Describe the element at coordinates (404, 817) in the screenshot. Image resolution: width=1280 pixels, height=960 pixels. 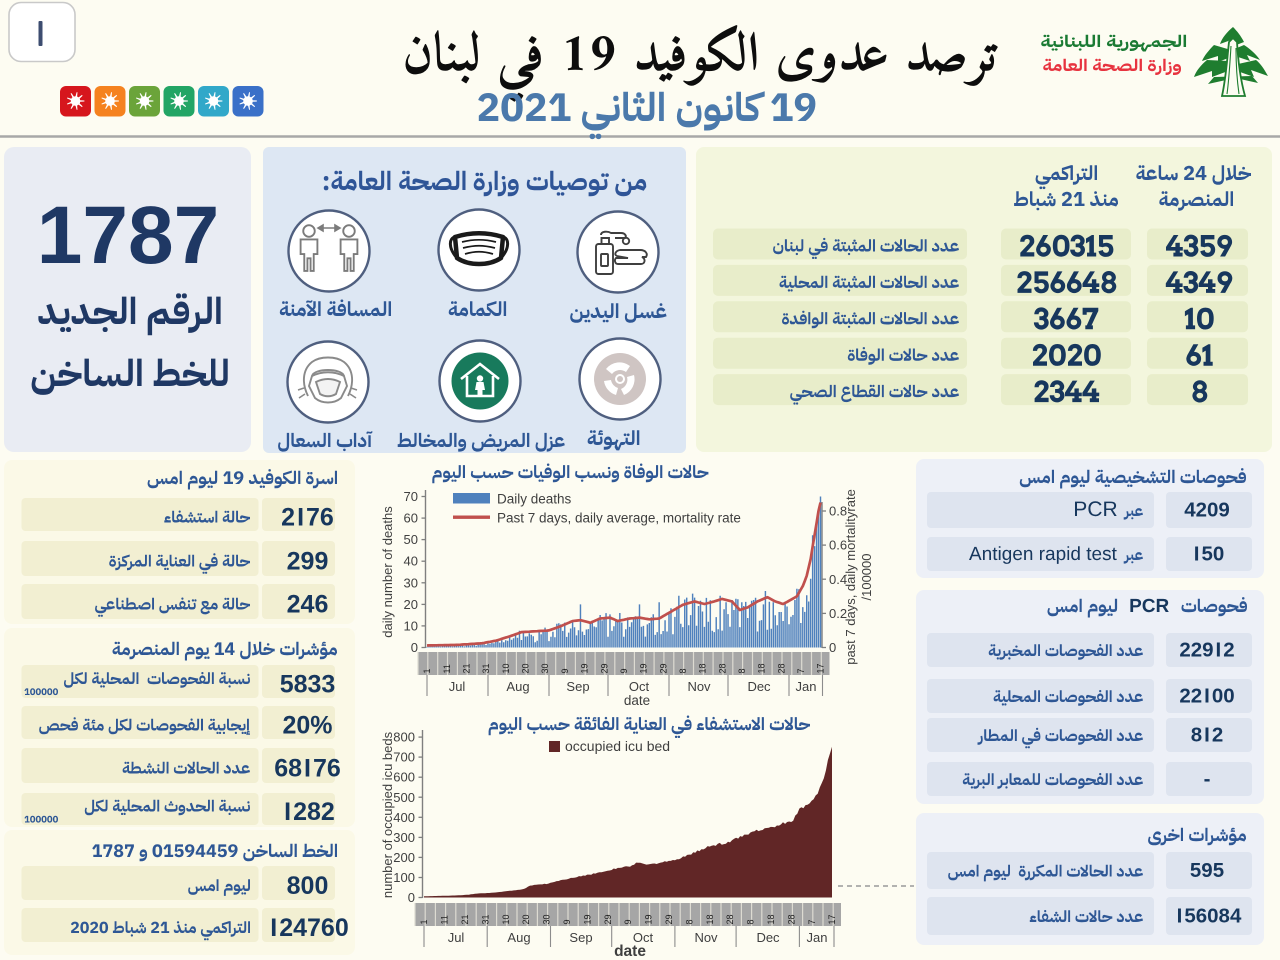
I see `svg-text: 400` at that location.